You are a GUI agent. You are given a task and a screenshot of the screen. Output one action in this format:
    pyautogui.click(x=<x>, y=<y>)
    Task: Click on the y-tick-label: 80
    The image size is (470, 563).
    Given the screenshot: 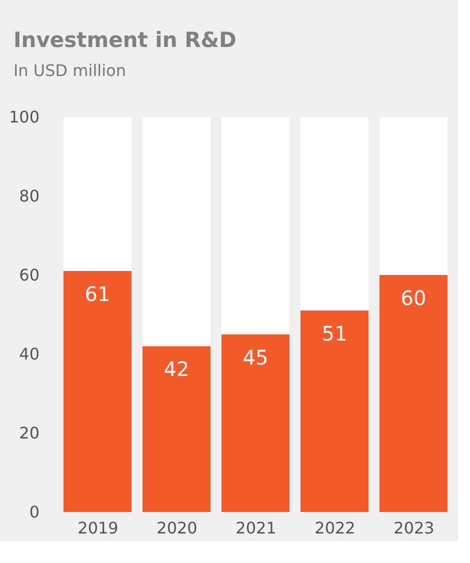 What is the action you would take?
    pyautogui.click(x=29, y=196)
    